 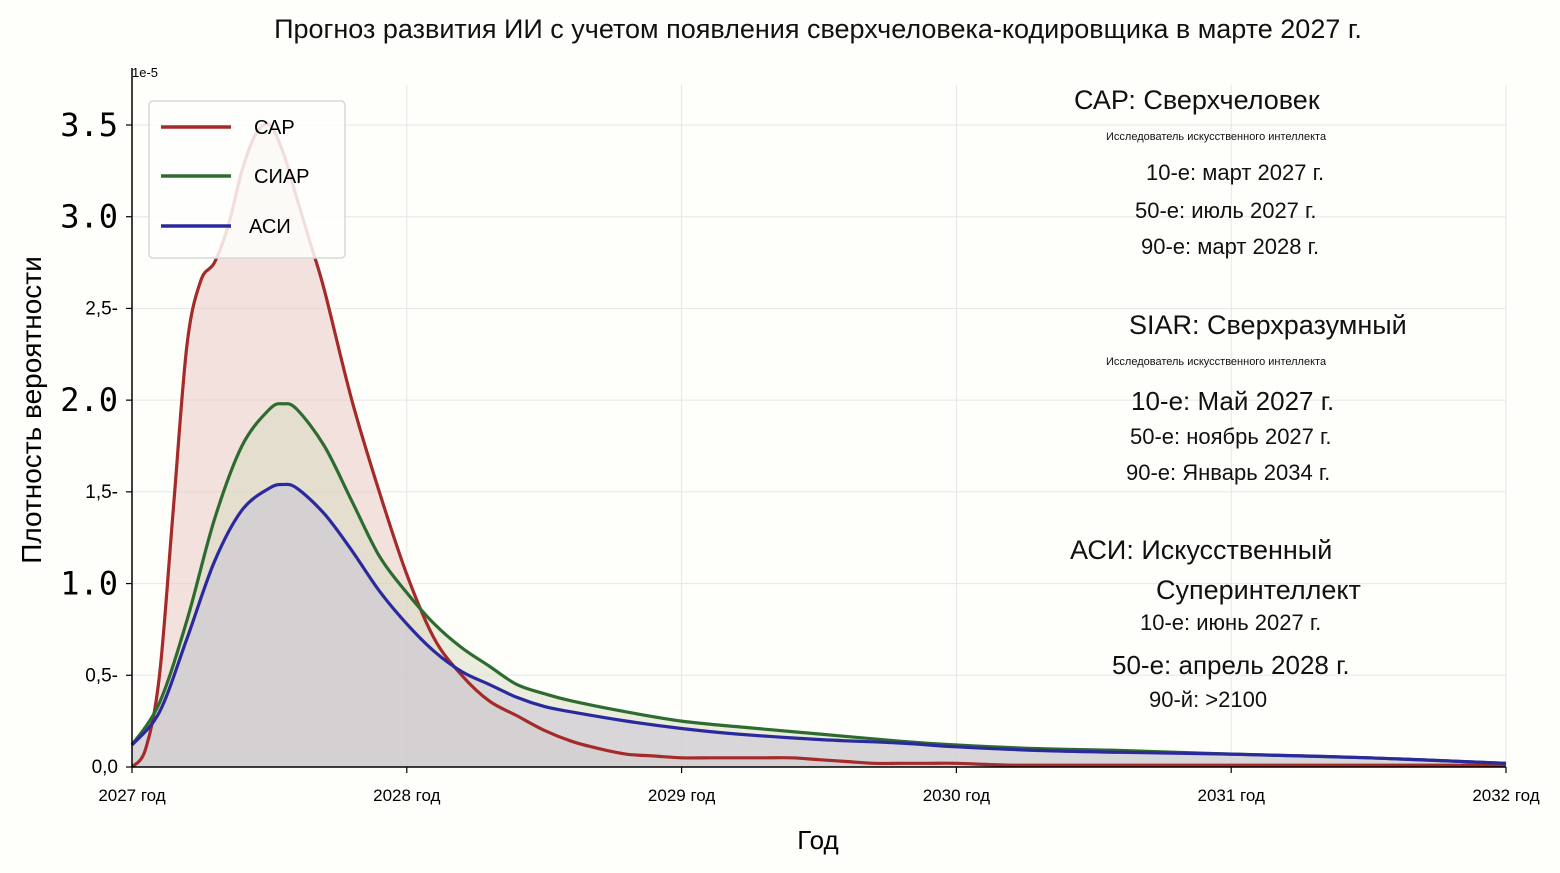 I want to click on annotation-siar-heading: SIAR: Сверхразумный, so click(x=1268, y=325).